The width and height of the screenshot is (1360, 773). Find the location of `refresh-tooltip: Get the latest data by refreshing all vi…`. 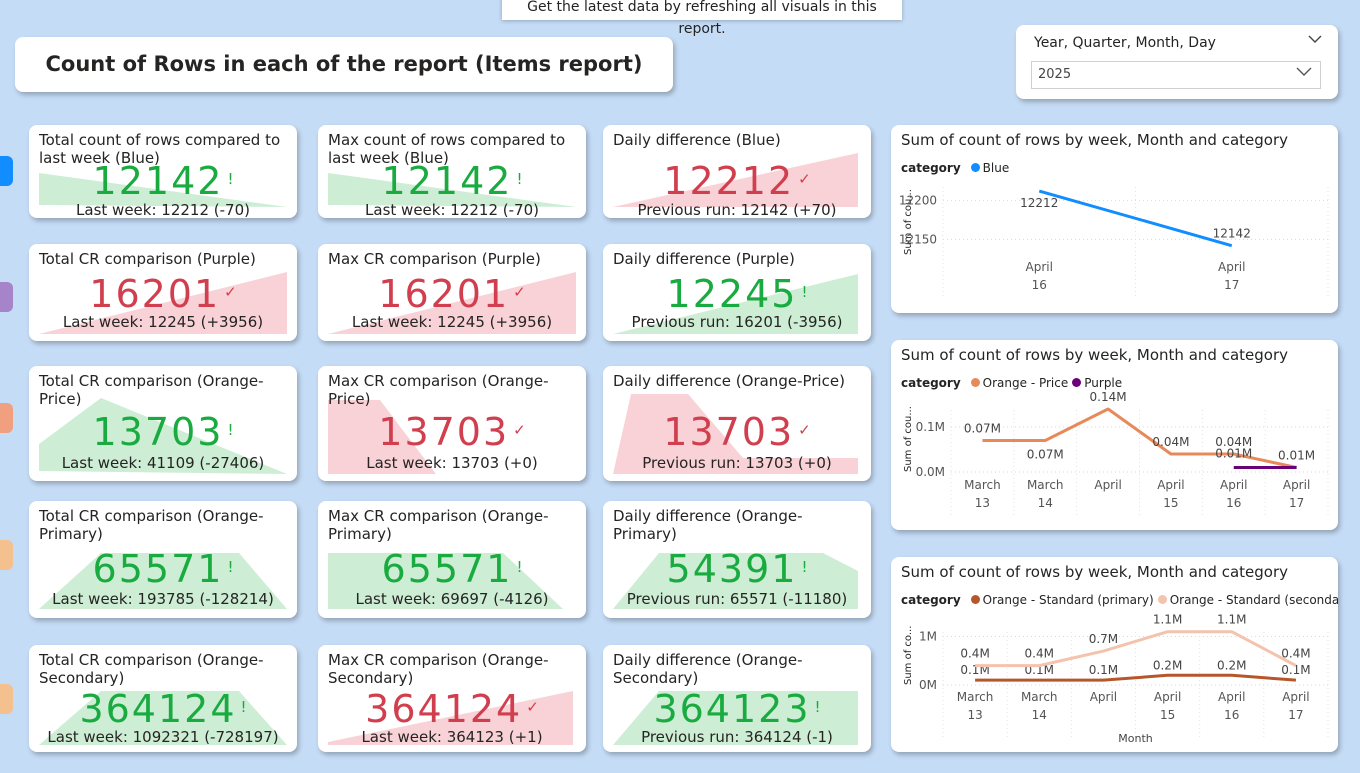

refresh-tooltip: Get the latest data by refreshing all vi… is located at coordinates (702, 18).